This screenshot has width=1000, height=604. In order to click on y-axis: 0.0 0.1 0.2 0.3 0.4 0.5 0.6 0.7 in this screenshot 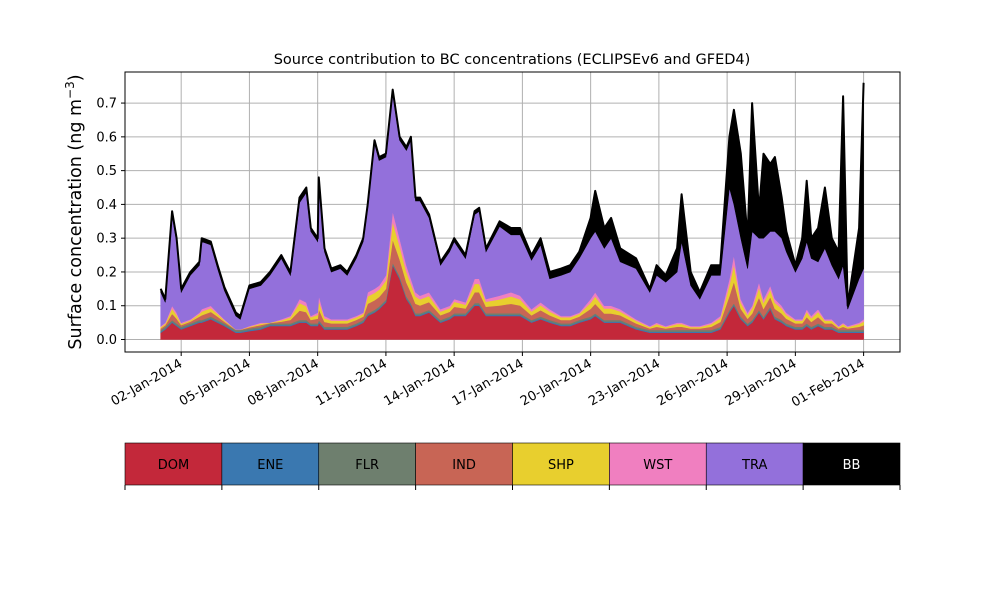, I will do `click(110, 222)`.